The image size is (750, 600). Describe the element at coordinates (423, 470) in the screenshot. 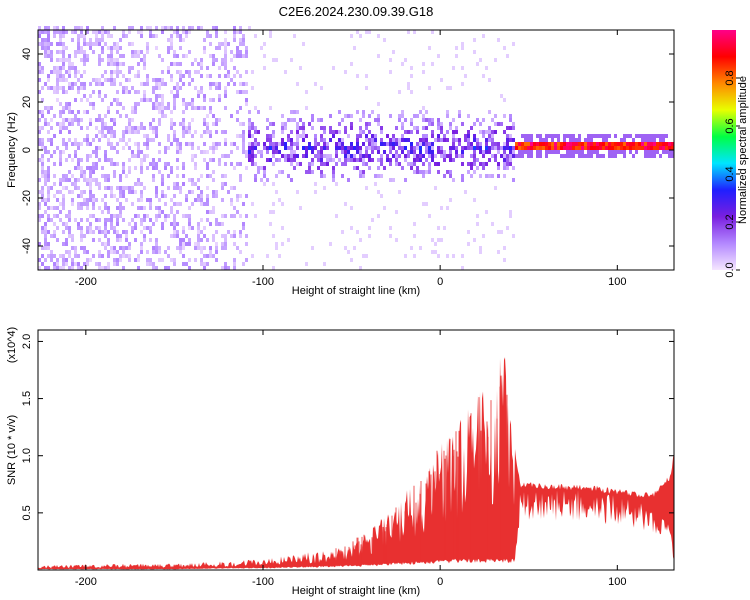

I see `snr-spikes` at that location.